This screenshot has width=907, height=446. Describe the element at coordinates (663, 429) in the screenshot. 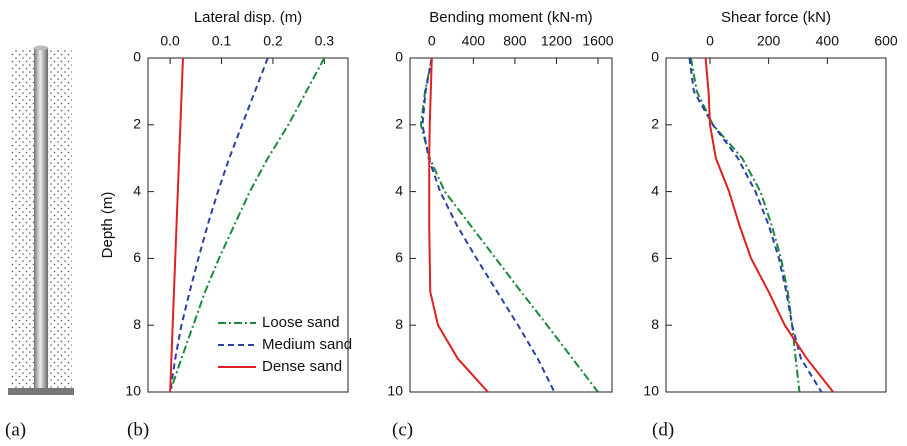

I see `panel-label: (d)` at that location.